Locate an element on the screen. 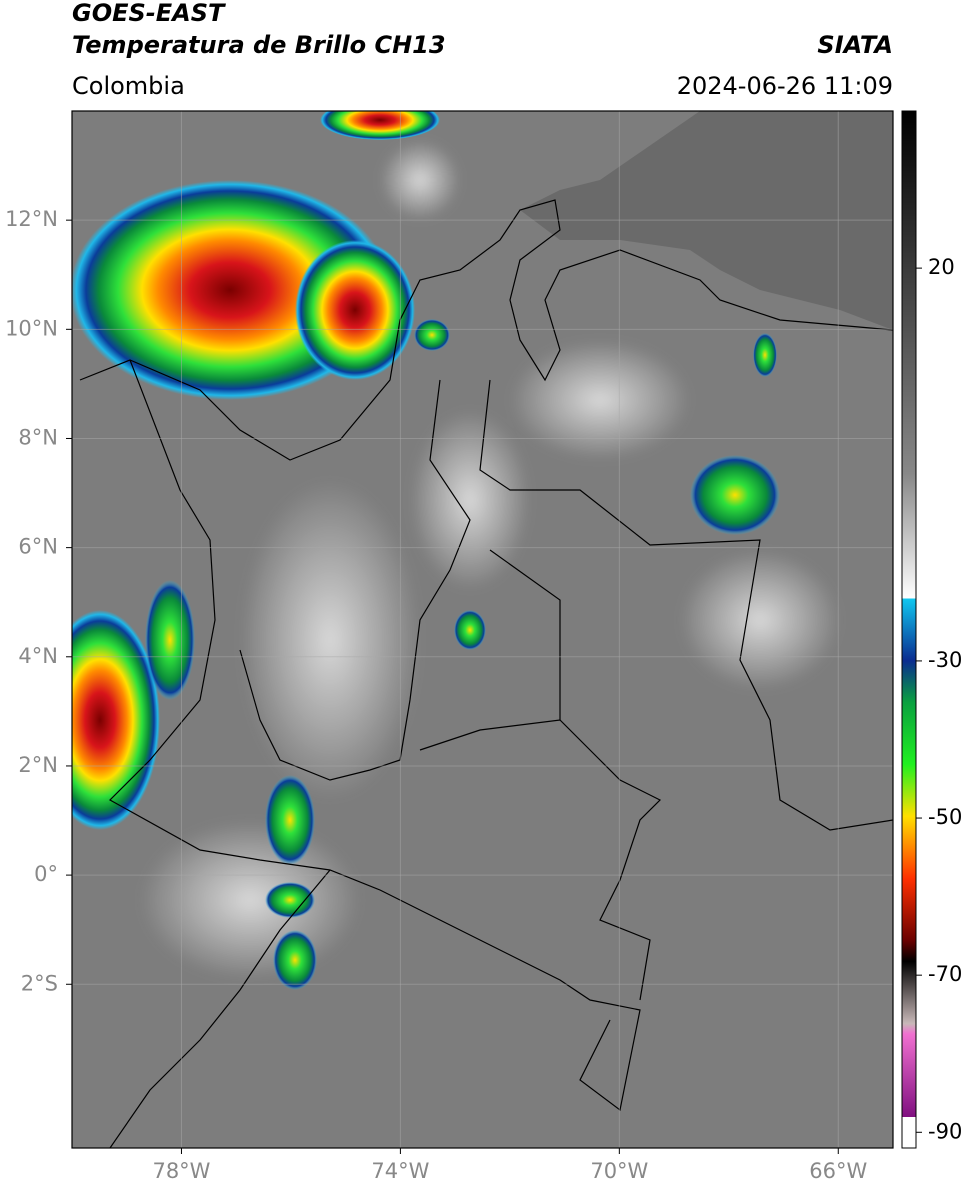  colorbar-tick-label: -70 is located at coordinates (945, 974).